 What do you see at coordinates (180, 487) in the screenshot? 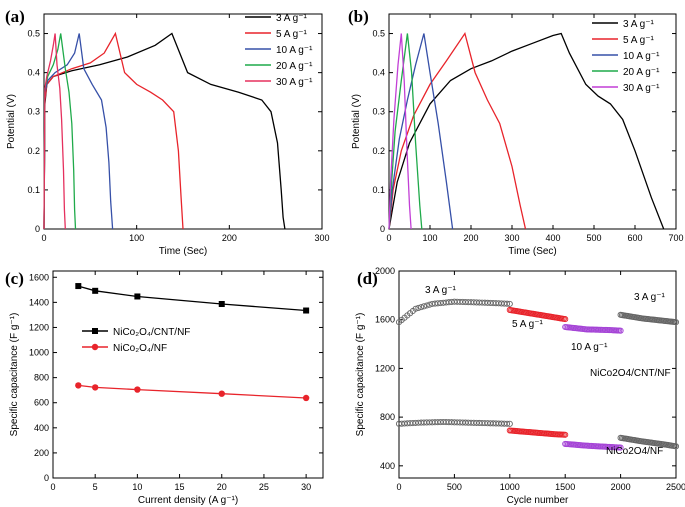
I see `x-tick-label: 15` at bounding box center [180, 487].